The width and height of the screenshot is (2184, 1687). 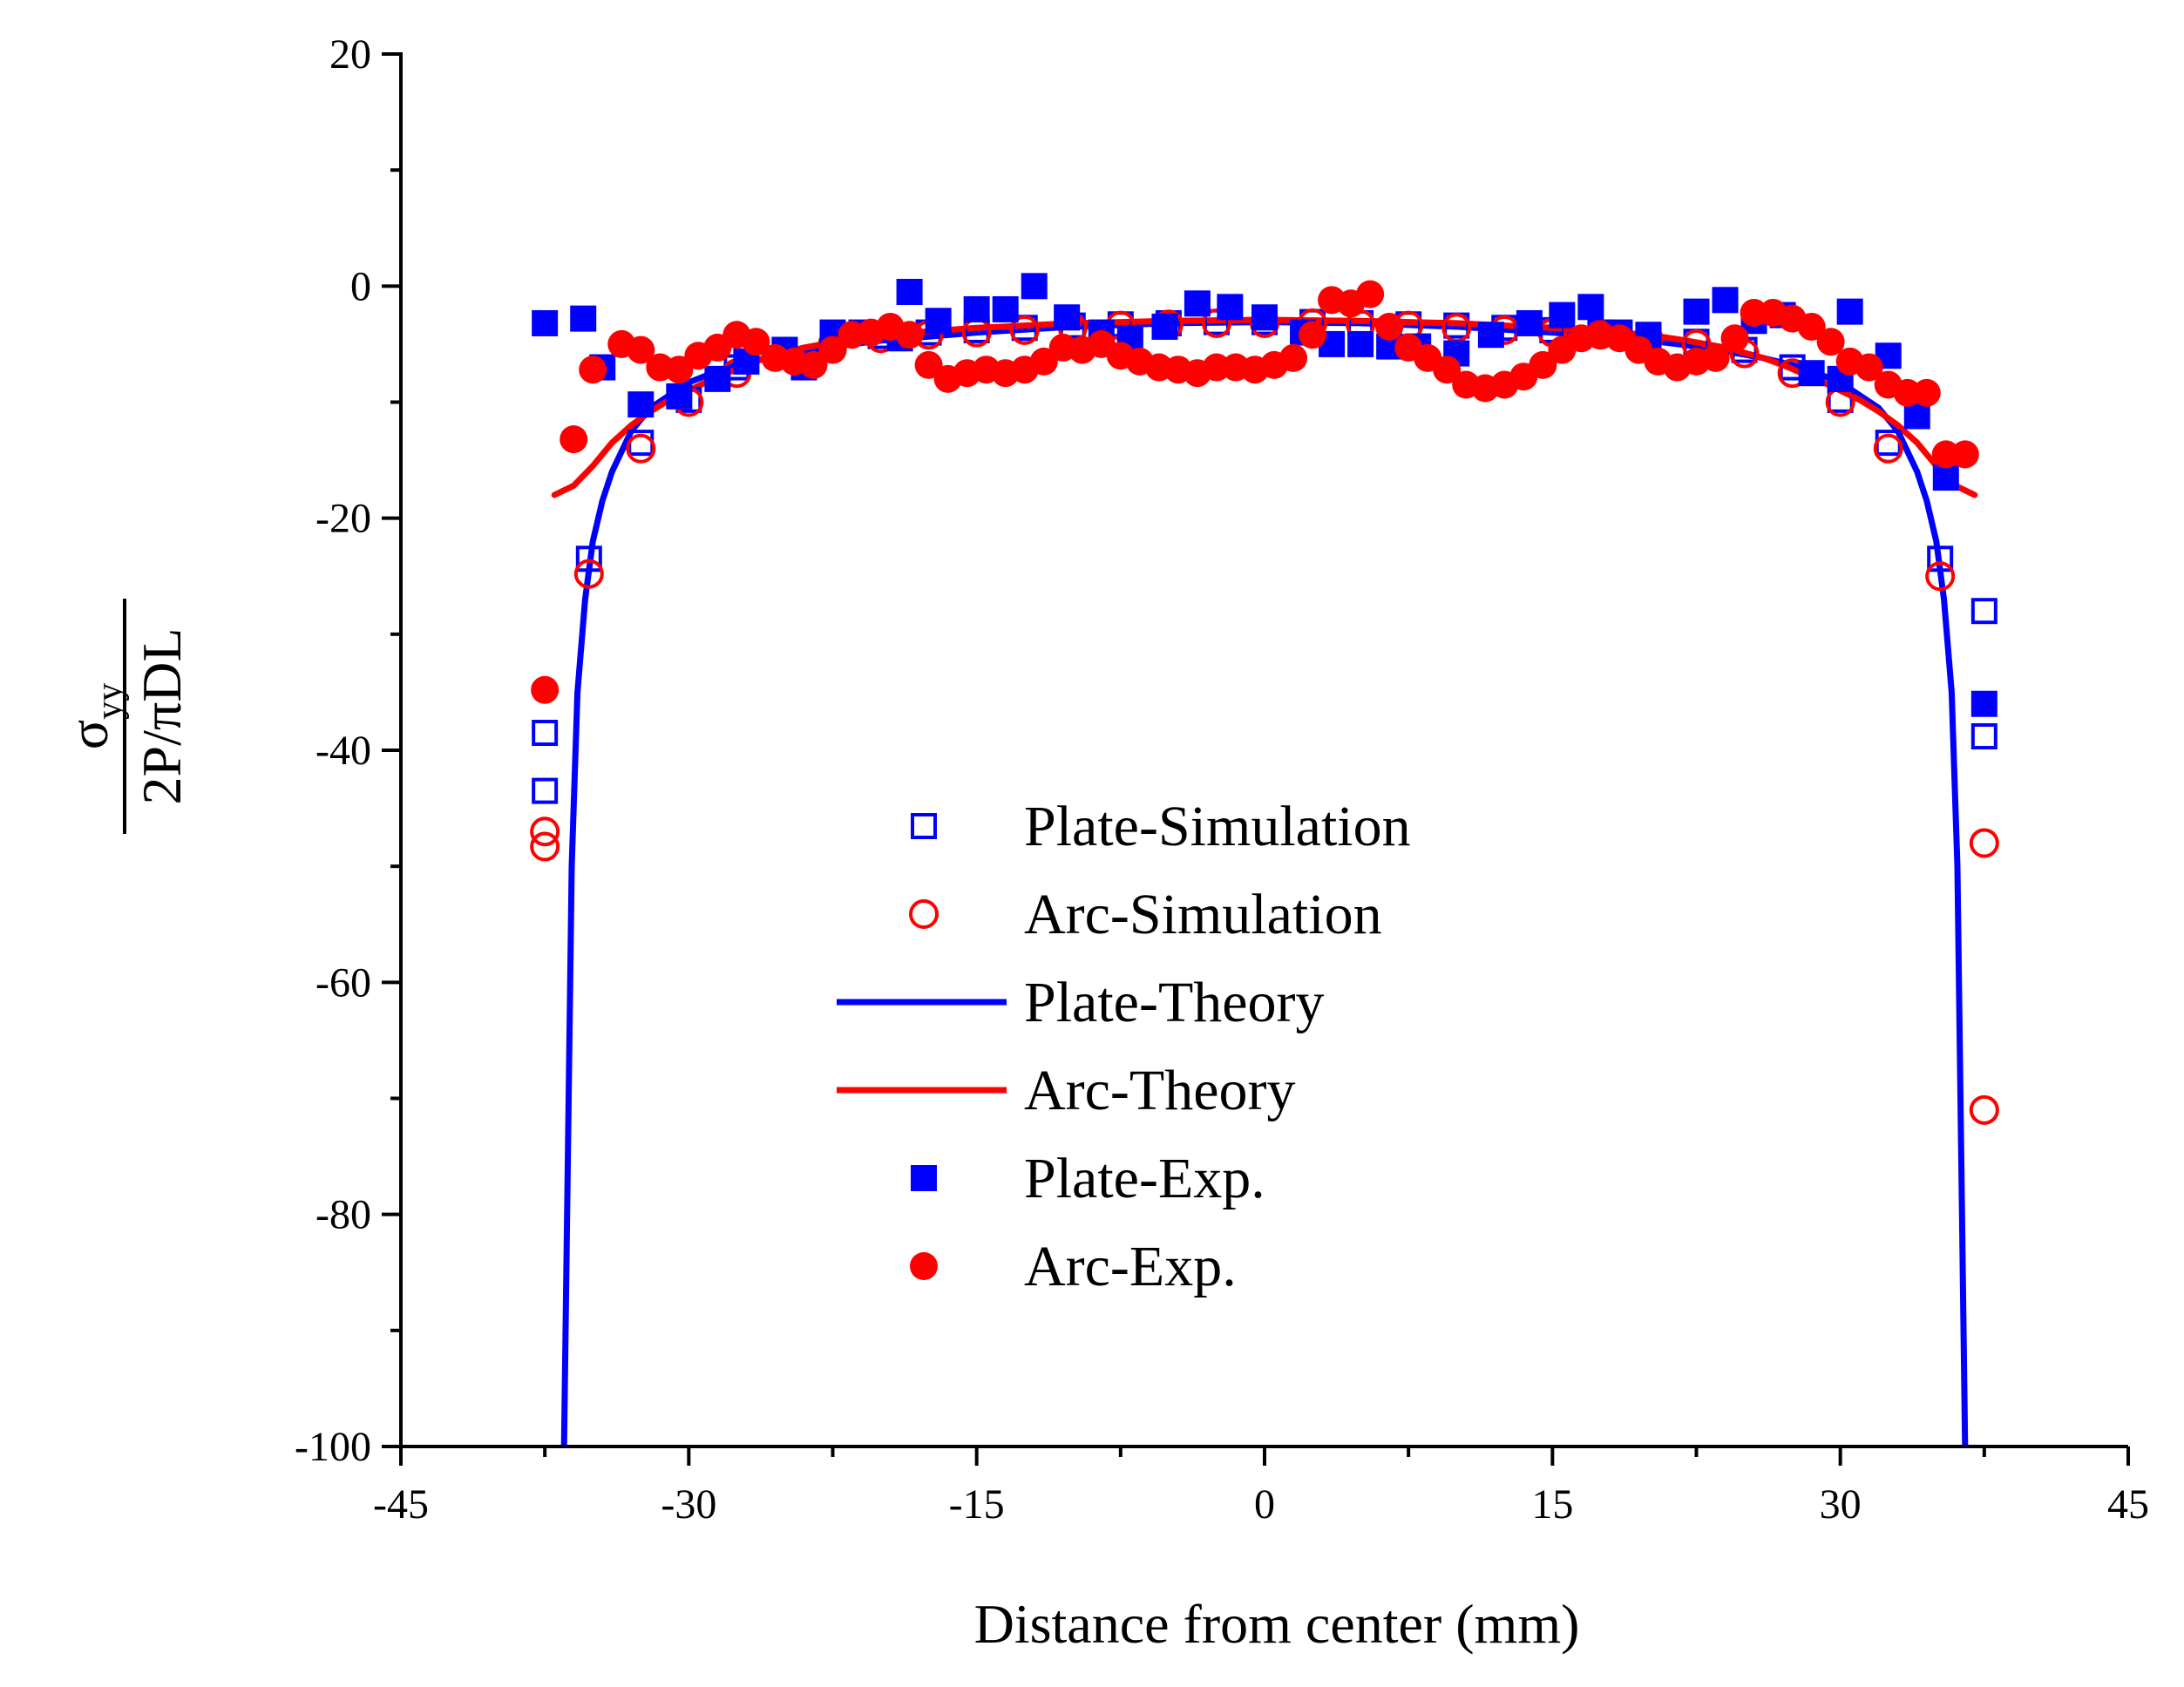 I want to click on legend-item-plate-exp: Plate-Exp., so click(x=1088, y=1178).